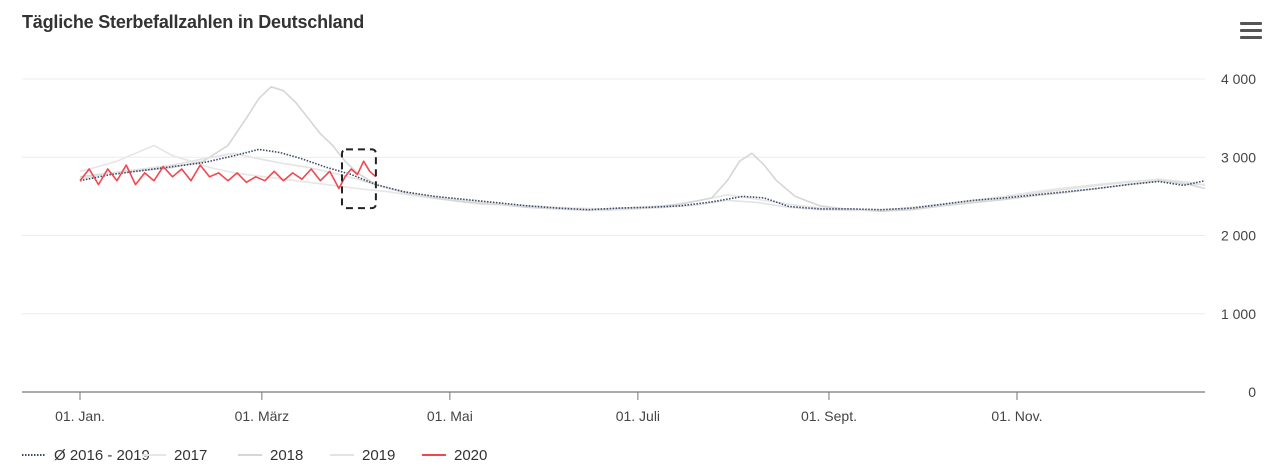  I want to click on x-tick-label: 01. März, so click(262, 416).